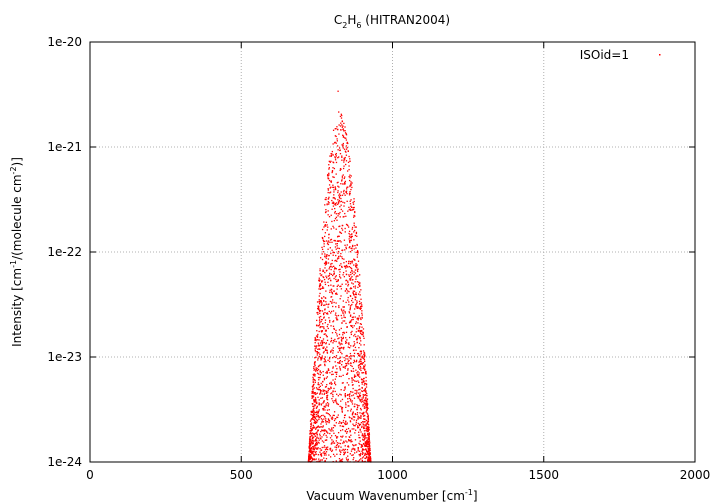  Describe the element at coordinates (392, 475) in the screenshot. I see `x-tick-label: 1000` at that location.